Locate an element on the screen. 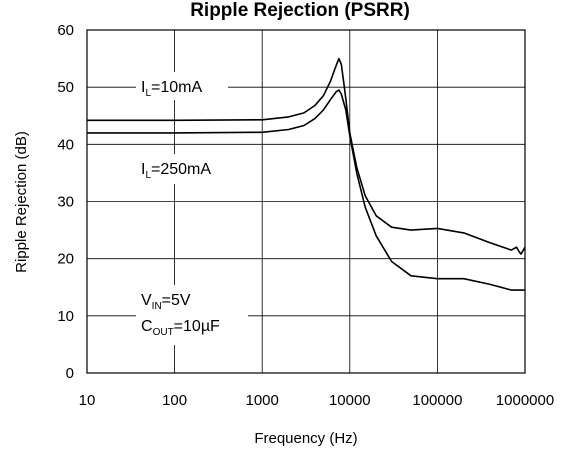 The width and height of the screenshot is (571, 449). label-mask-10ma is located at coordinates (182, 86).